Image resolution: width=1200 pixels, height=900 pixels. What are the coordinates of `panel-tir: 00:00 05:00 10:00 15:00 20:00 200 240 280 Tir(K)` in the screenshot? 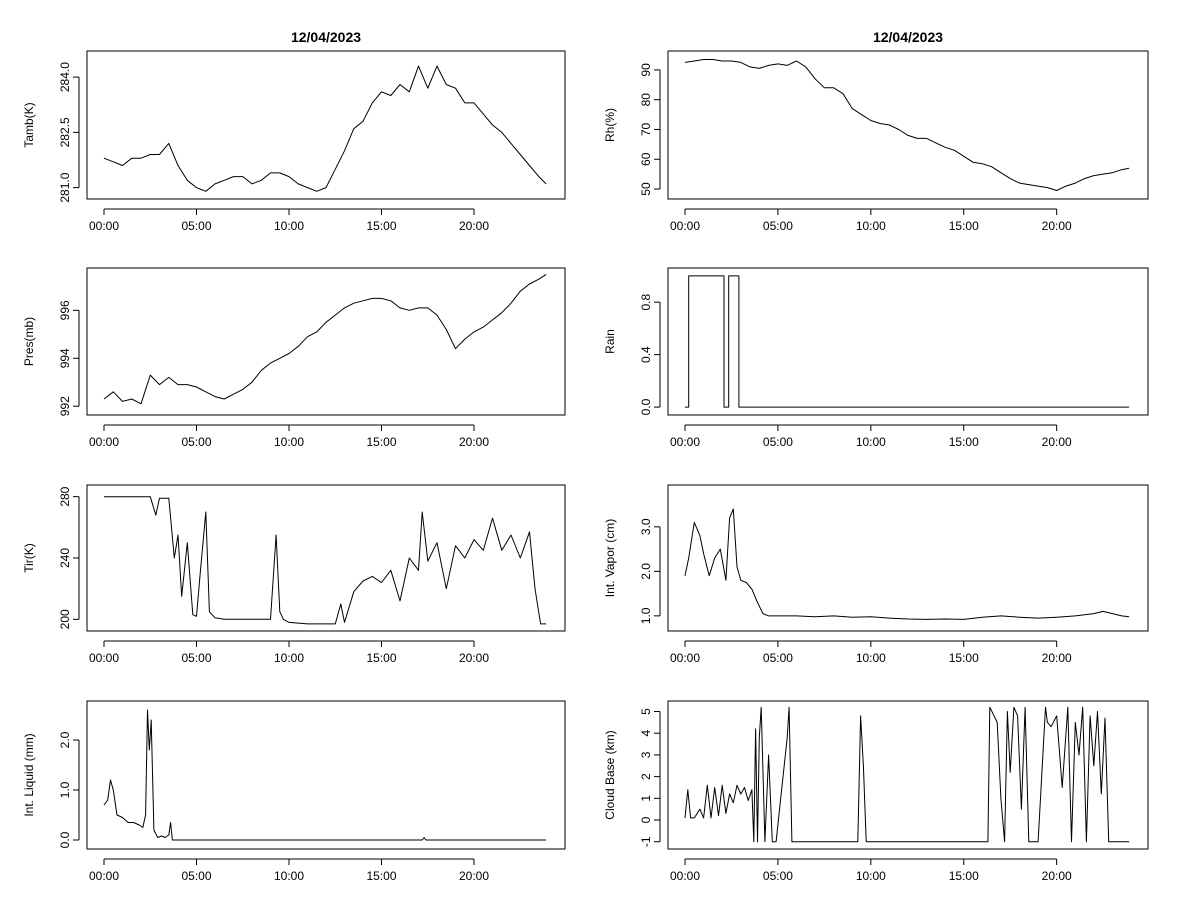 It's located at (294, 574).